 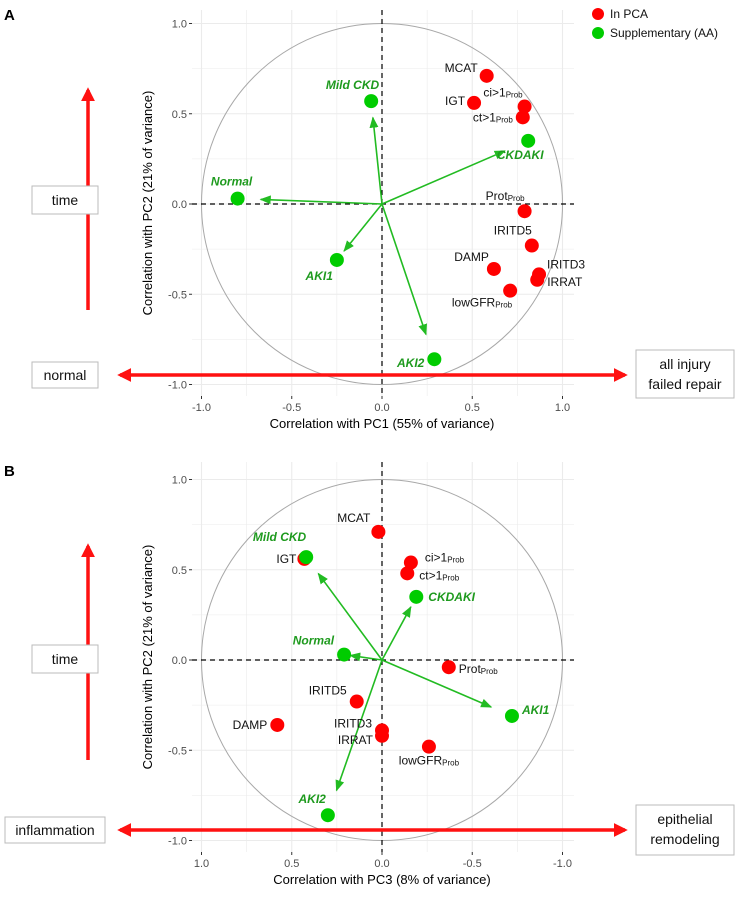 I want to click on point-label-iritd5: IRITD5, so click(x=328, y=691).